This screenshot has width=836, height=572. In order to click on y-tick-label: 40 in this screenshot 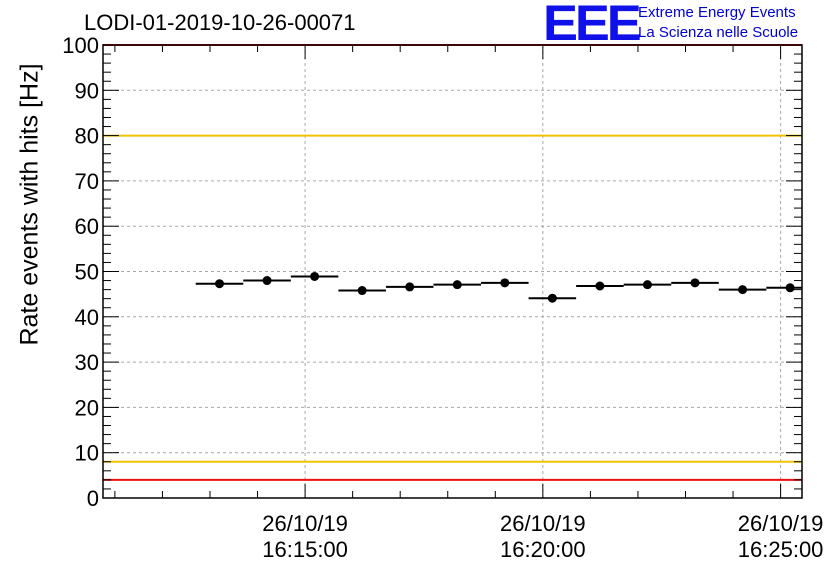, I will do `click(87, 317)`.